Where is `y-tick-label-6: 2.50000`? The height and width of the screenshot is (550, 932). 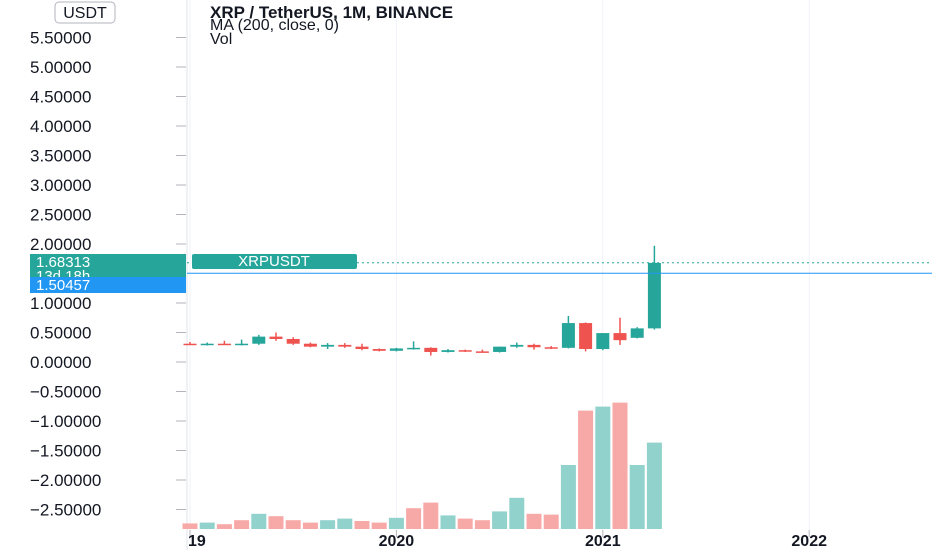 y-tick-label-6: 2.50000 is located at coordinates (60, 215).